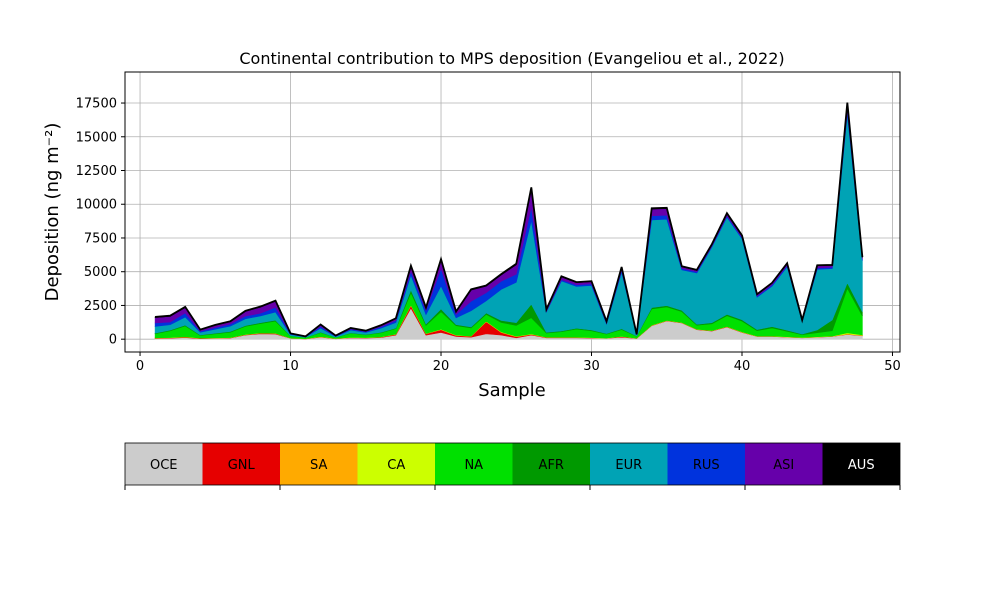 Image resolution: width=1000 pixels, height=600 pixels. Describe the element at coordinates (441, 366) in the screenshot. I see `x-tick-label-2: 20` at that location.